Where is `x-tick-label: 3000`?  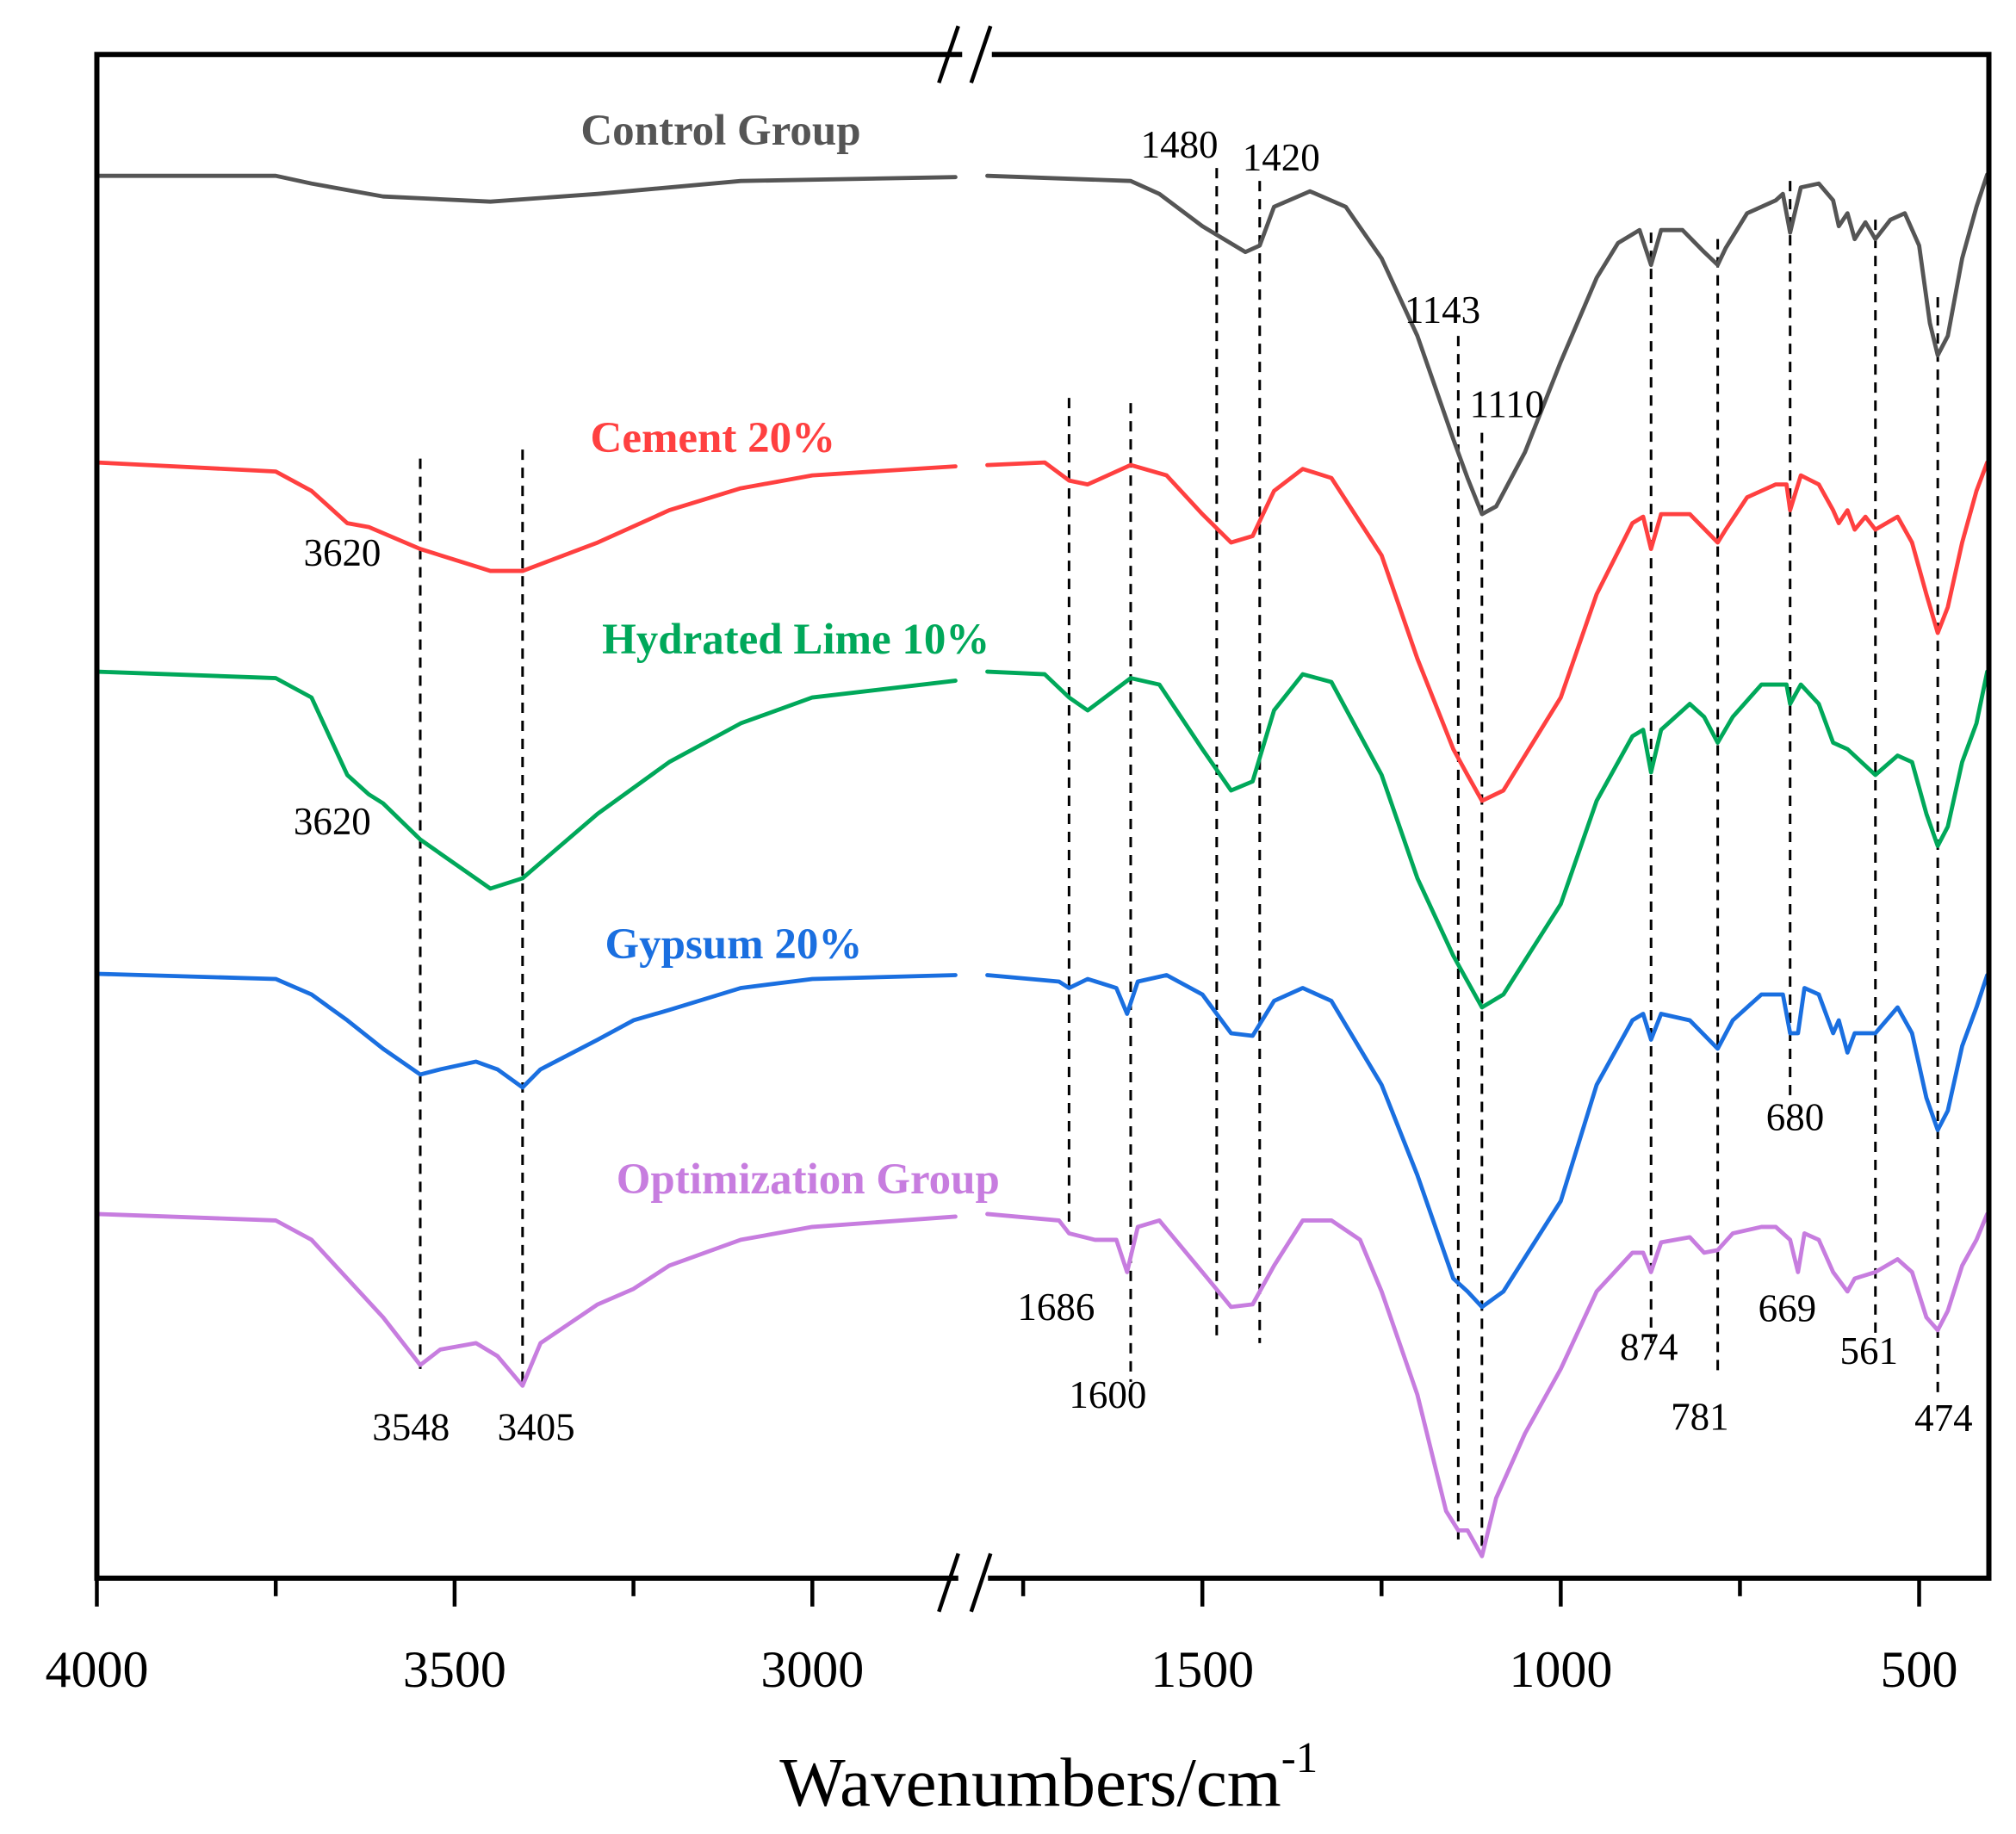
x-tick-label: 3000 is located at coordinates (812, 1669).